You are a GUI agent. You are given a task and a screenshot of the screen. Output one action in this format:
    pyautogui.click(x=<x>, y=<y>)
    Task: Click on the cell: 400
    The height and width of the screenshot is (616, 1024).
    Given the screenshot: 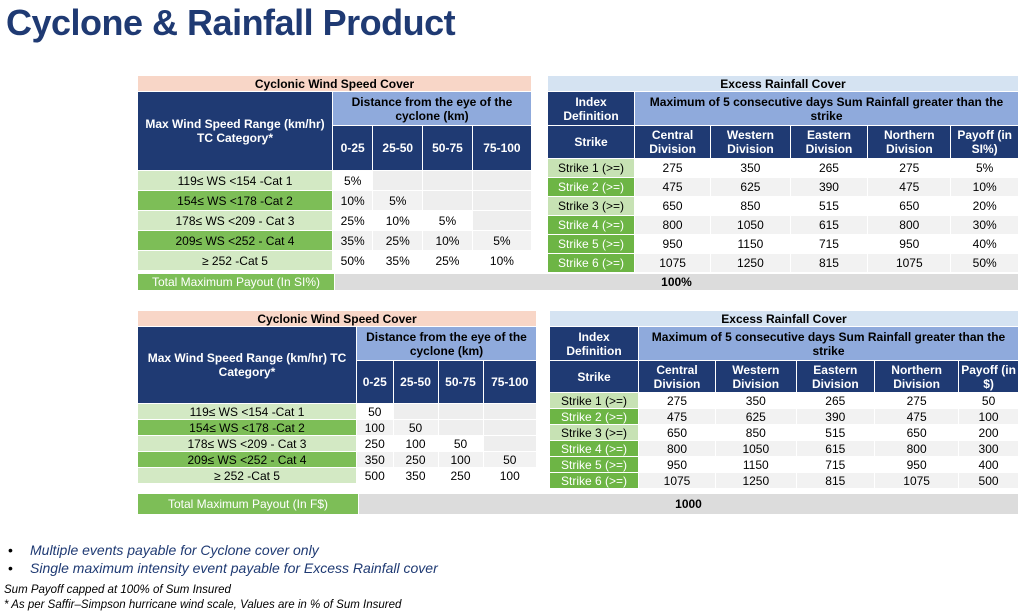 What is the action you would take?
    pyautogui.click(x=988, y=464)
    